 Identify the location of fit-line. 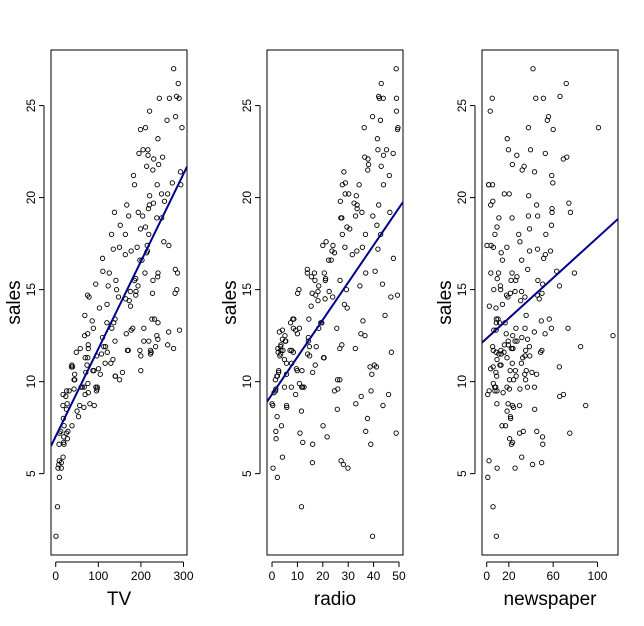
(119, 306).